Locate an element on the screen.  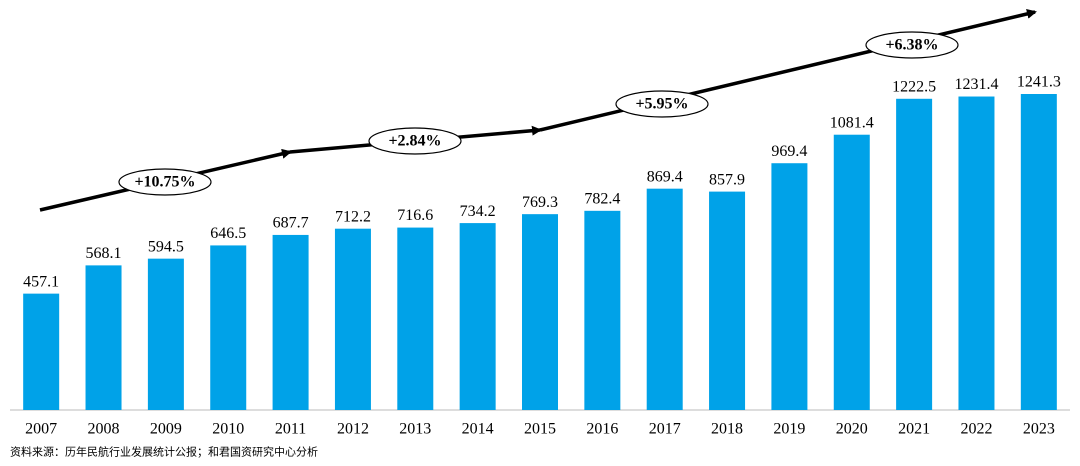
annotation: +5.95% is located at coordinates (661, 104).